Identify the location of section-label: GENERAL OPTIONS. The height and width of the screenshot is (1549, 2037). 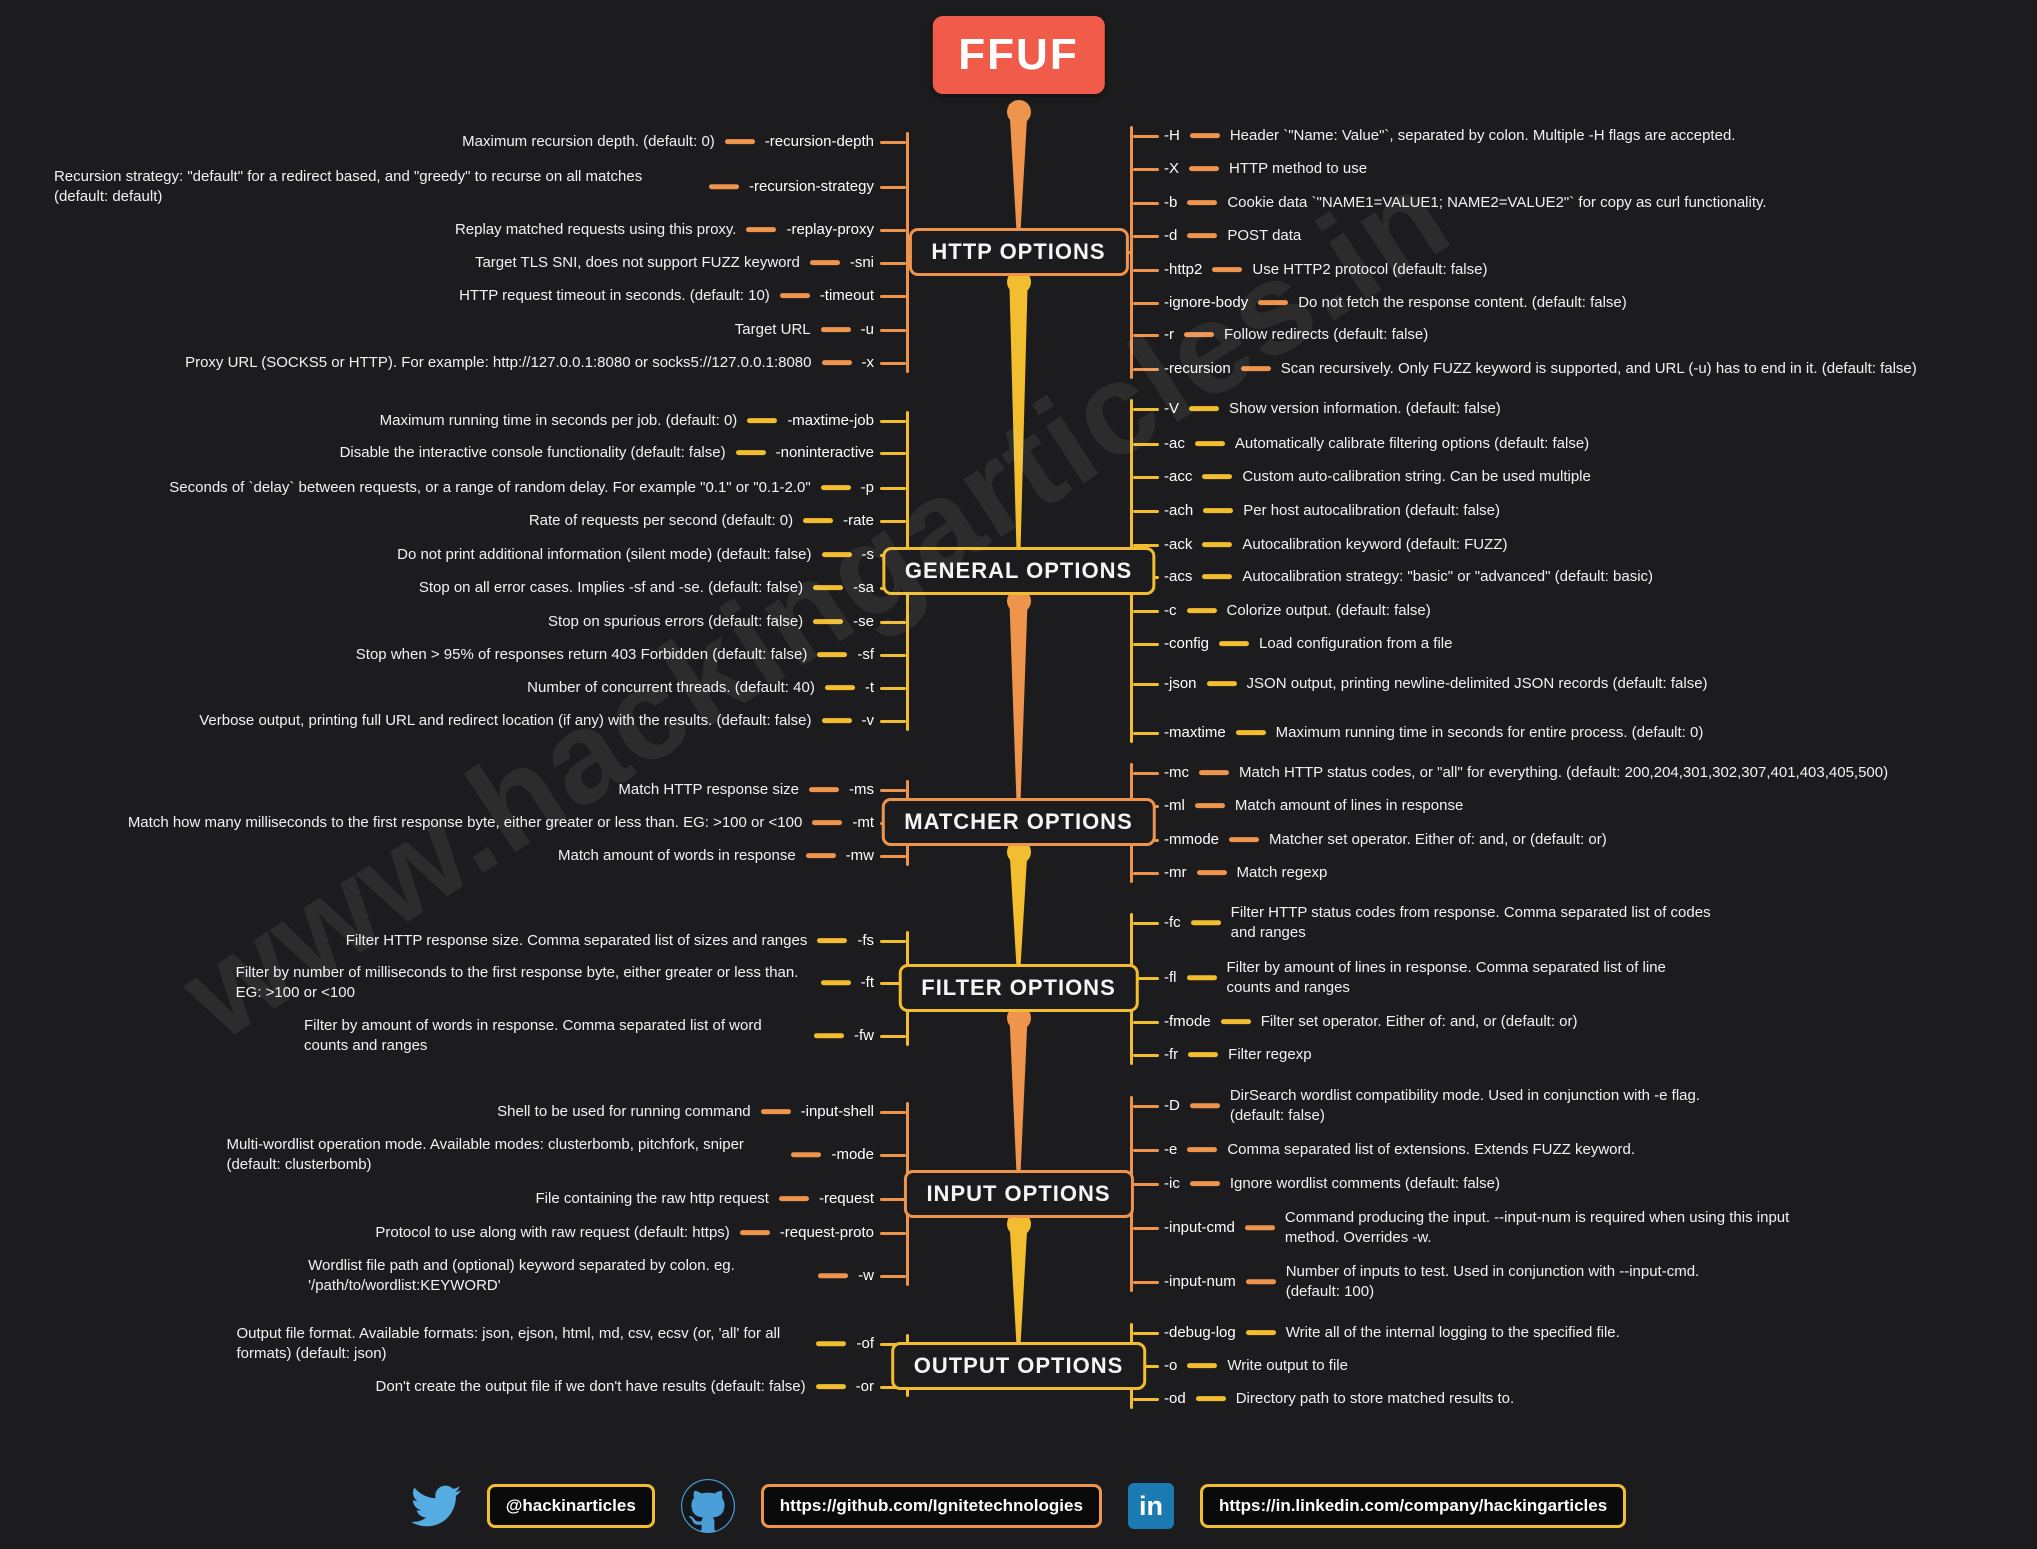
(1018, 570).